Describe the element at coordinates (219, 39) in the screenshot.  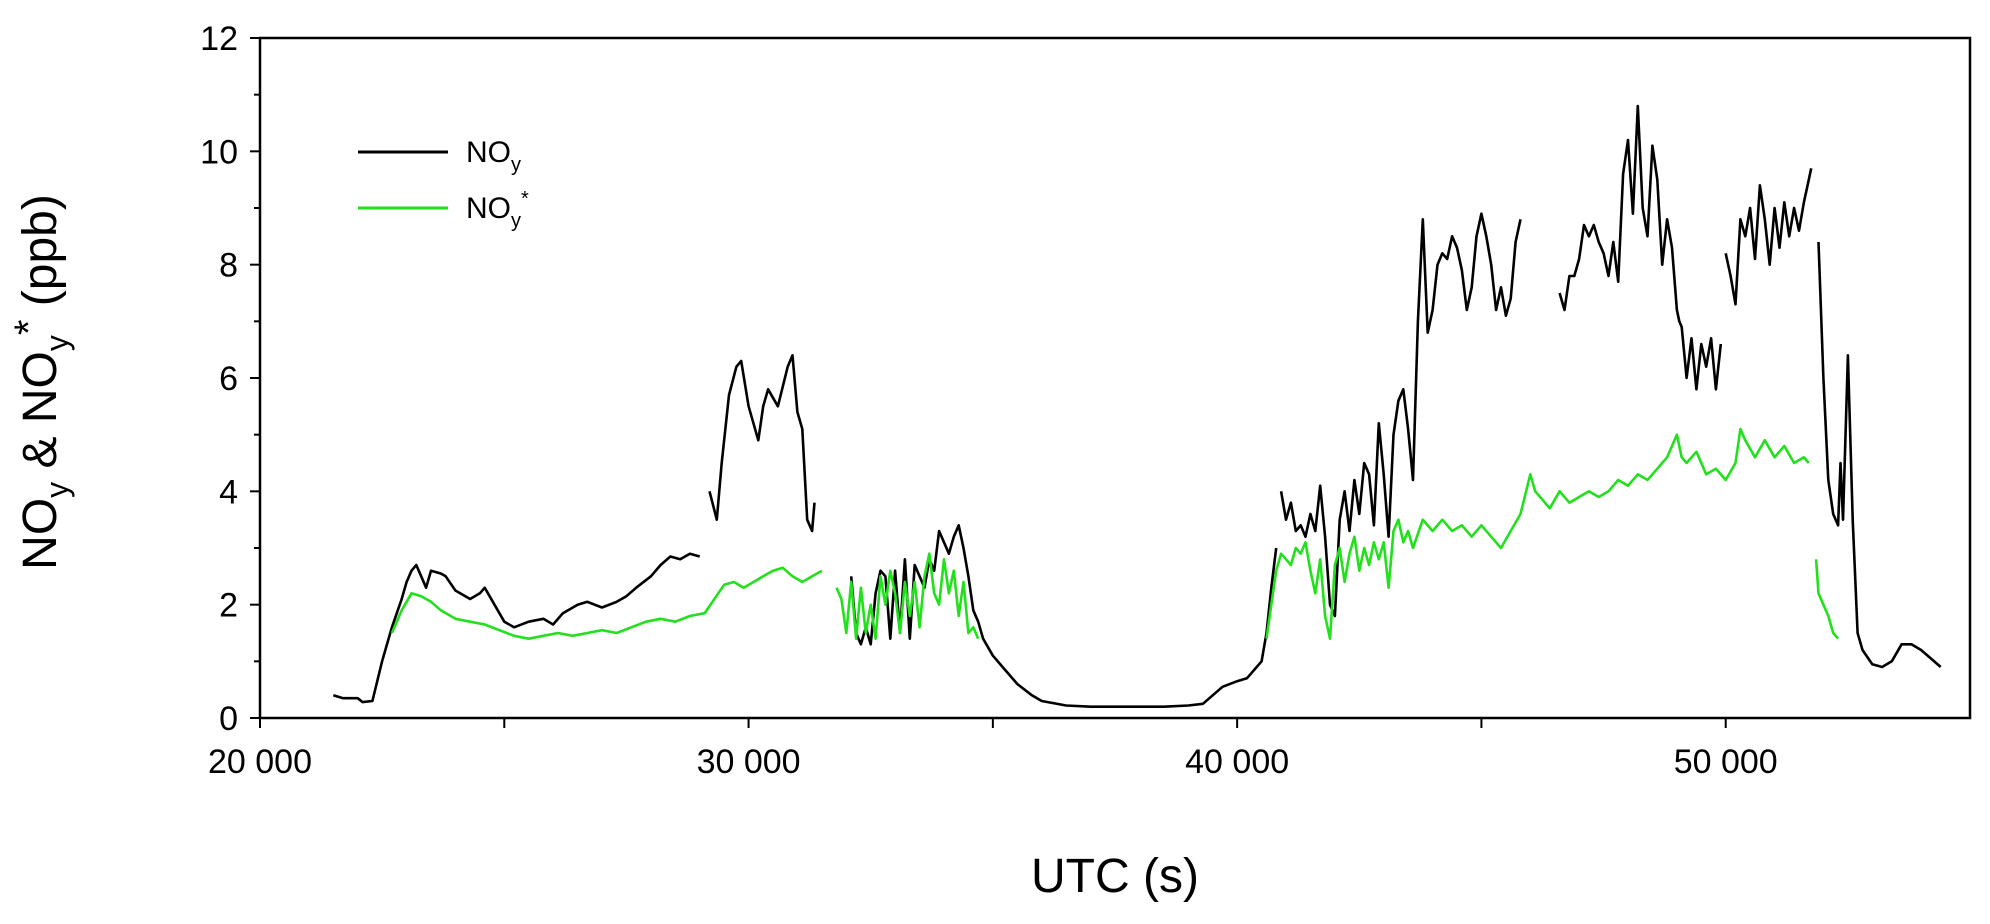
I see `y-tick-label: 12` at that location.